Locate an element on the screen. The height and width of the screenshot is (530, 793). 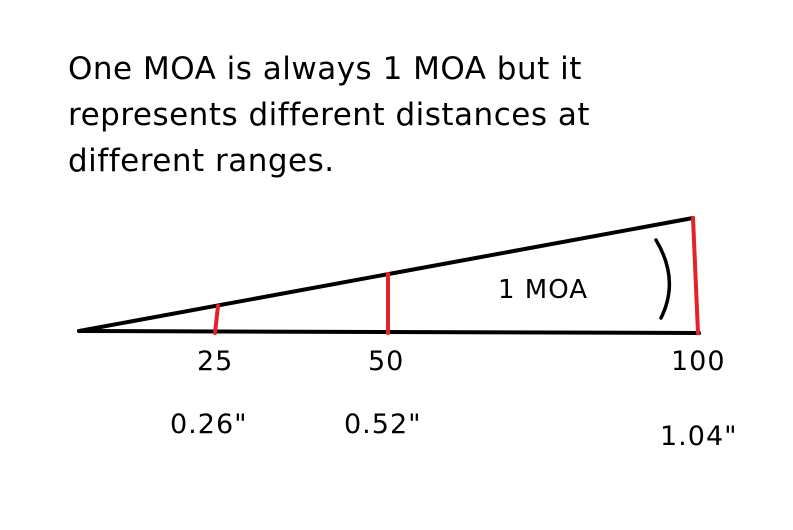
caption-line-3: different ranges. is located at coordinates (201, 161).